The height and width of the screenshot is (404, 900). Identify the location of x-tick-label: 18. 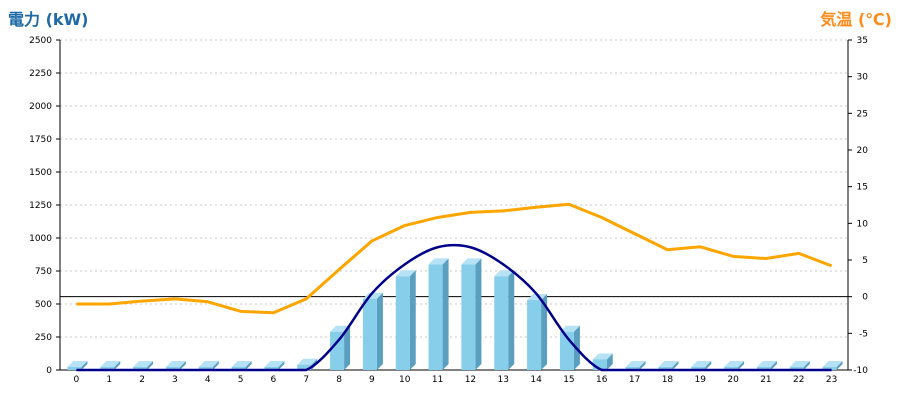
(668, 380).